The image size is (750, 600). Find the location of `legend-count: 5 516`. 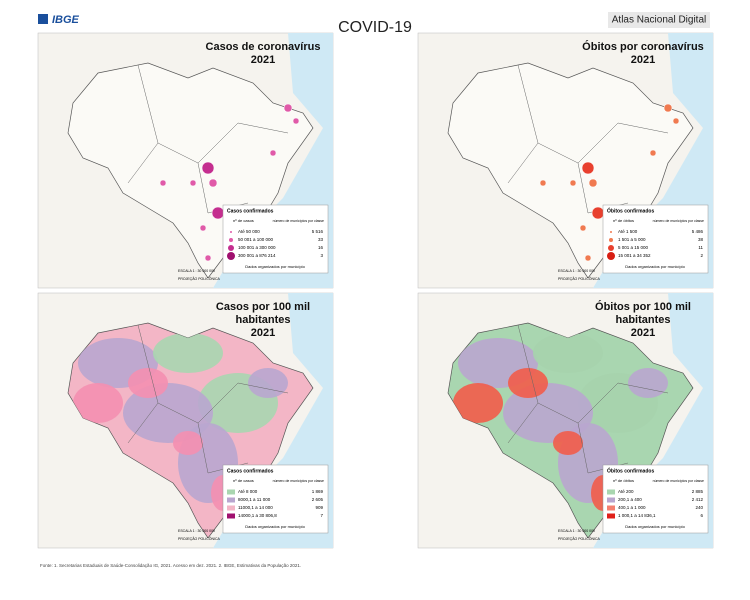

legend-count: 5 516 is located at coordinates (318, 231).